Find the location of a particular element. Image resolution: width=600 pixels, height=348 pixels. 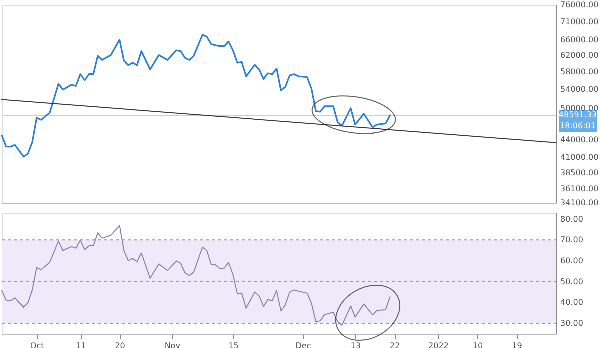

y-tick-label: 54000.00 is located at coordinates (579, 89).